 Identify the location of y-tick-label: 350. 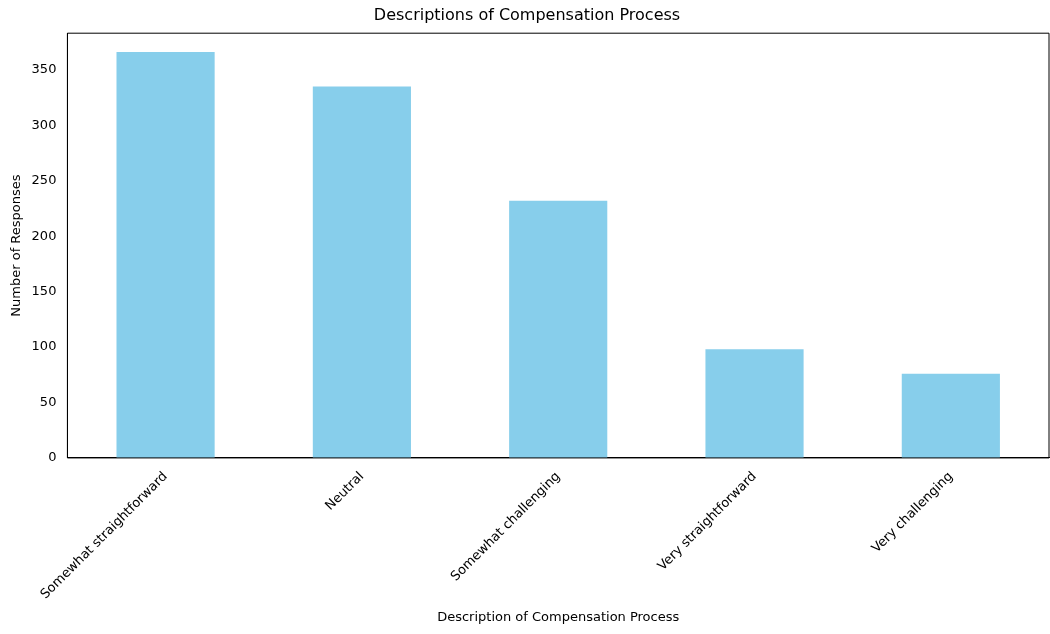
(44, 69).